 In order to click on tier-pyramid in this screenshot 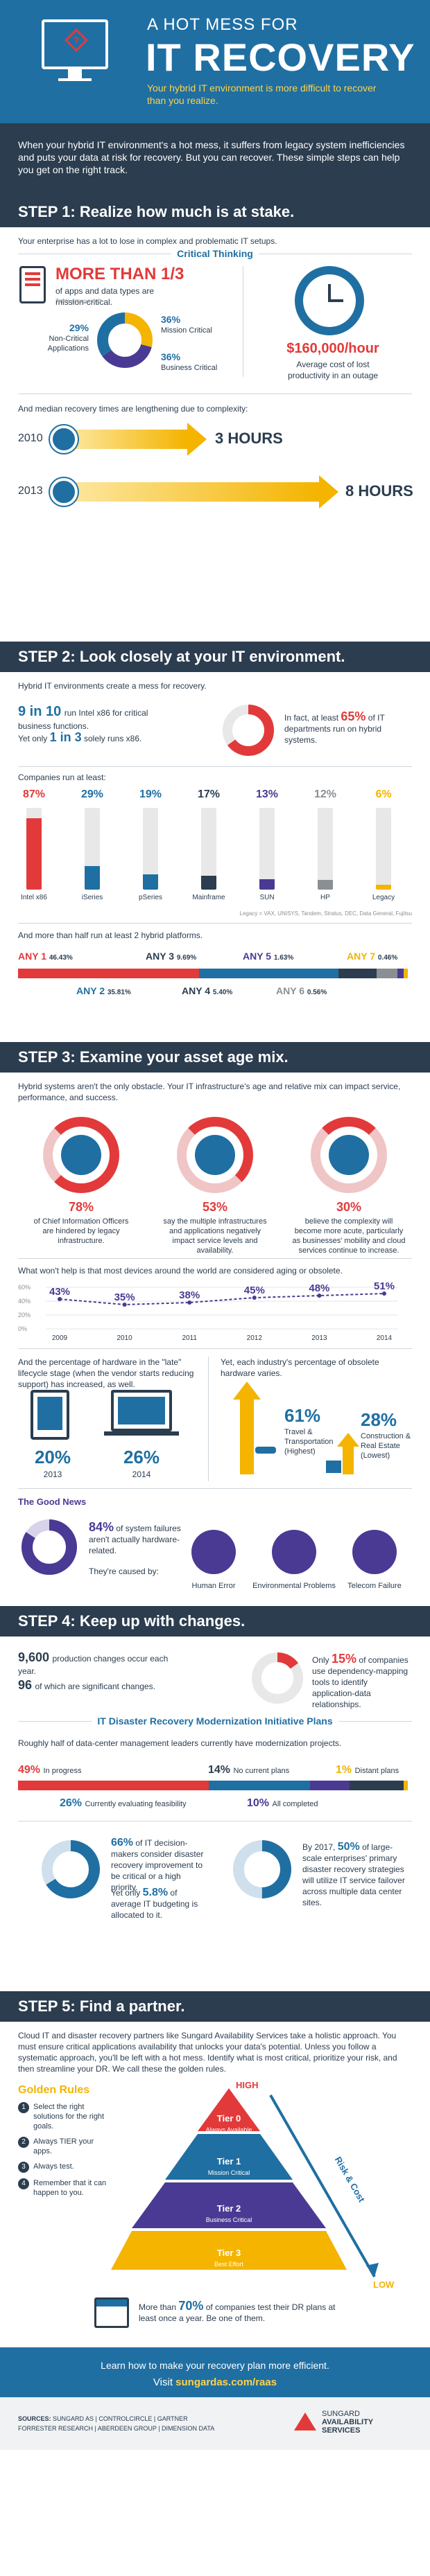, I will do `click(229, 2179)`.